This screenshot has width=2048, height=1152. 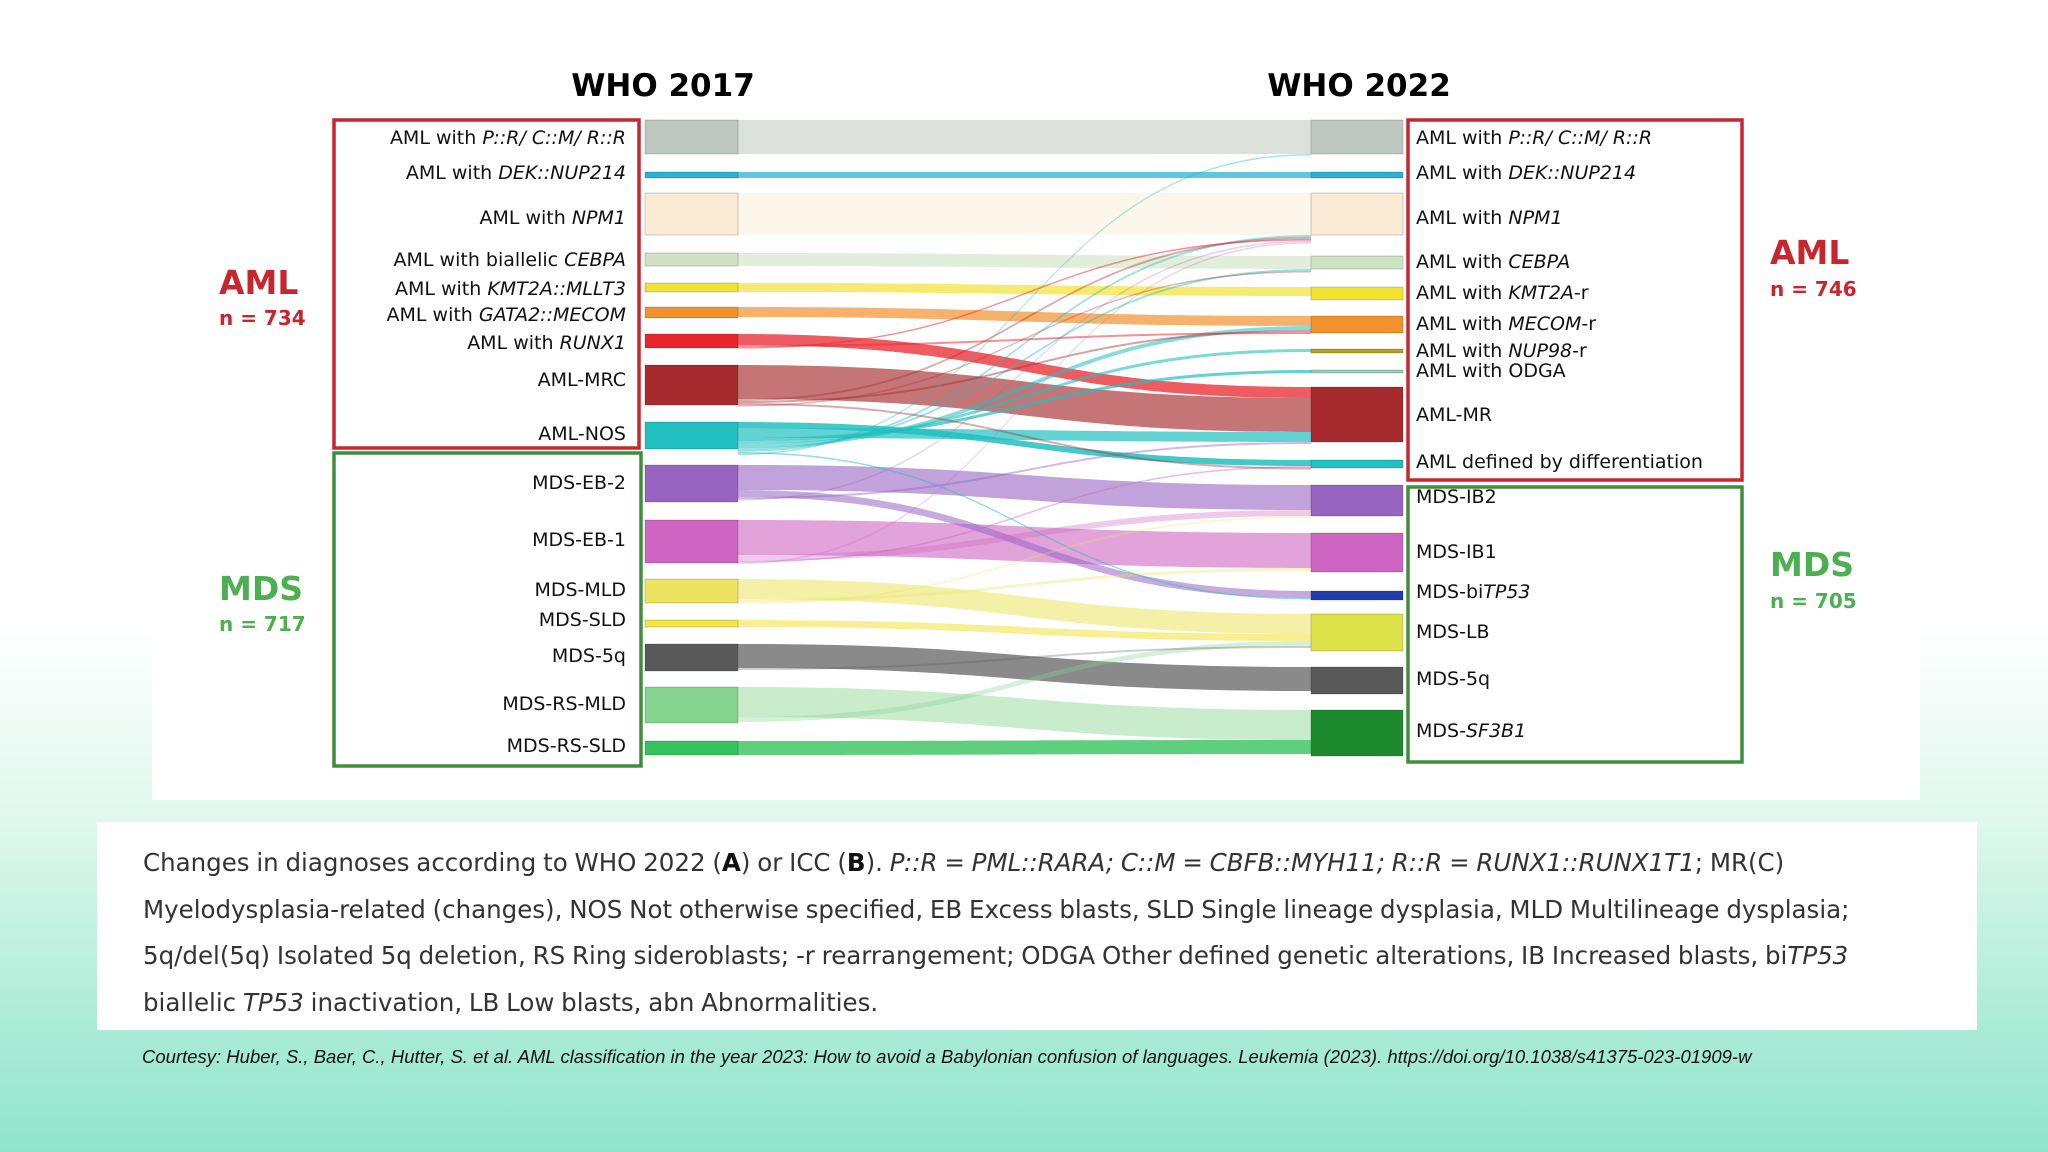 What do you see at coordinates (506, 315) in the screenshot?
I see `left-node-label: AML with GATA2::MECOM` at bounding box center [506, 315].